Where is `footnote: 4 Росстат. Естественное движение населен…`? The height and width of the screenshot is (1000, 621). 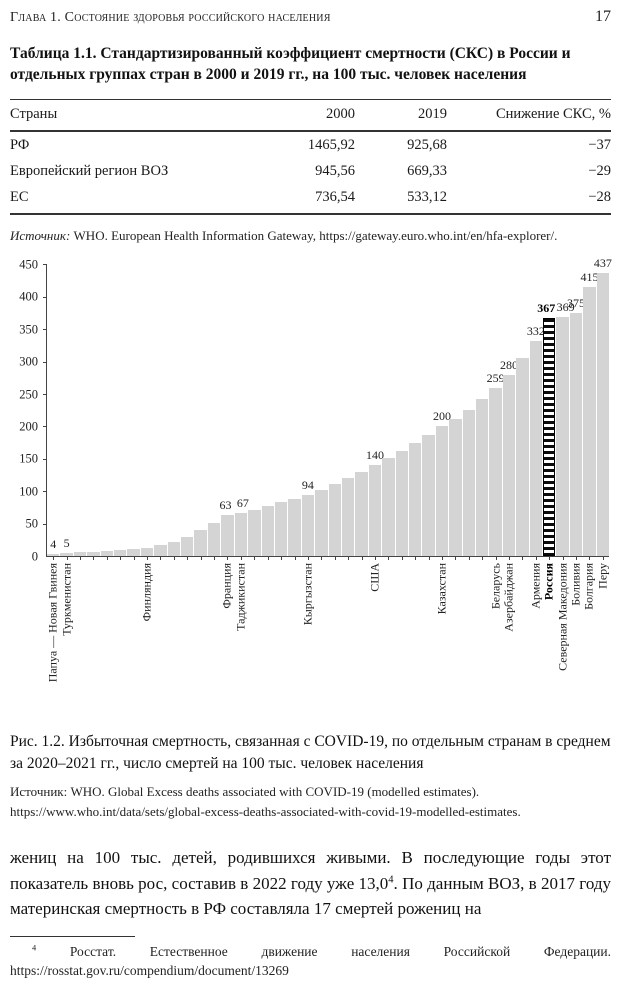 footnote: 4 Росстат. Естественное движение населен… is located at coordinates (310, 961).